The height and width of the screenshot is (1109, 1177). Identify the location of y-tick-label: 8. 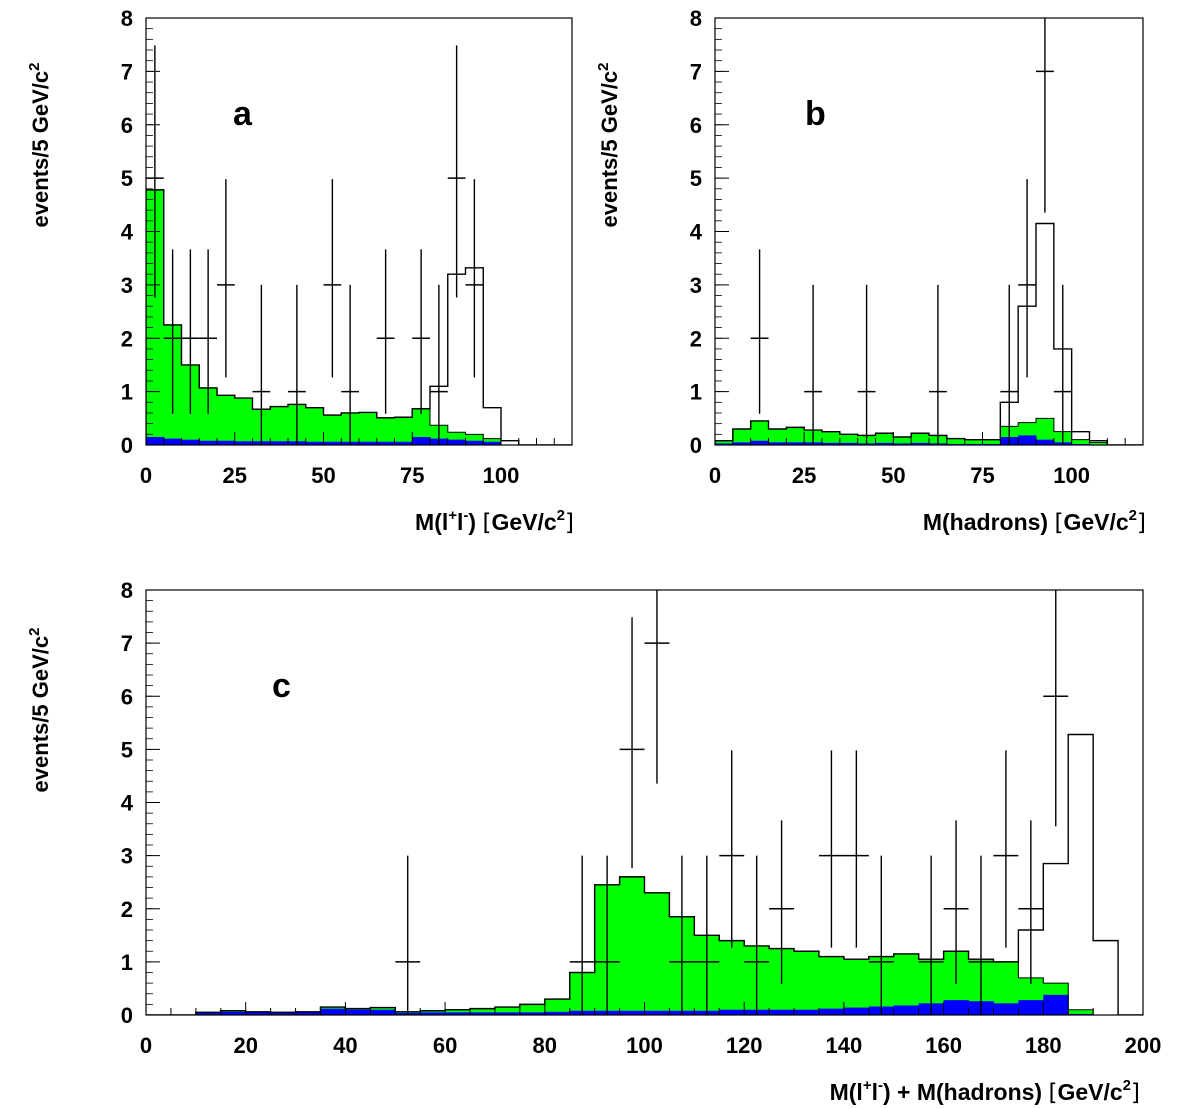
(127, 18).